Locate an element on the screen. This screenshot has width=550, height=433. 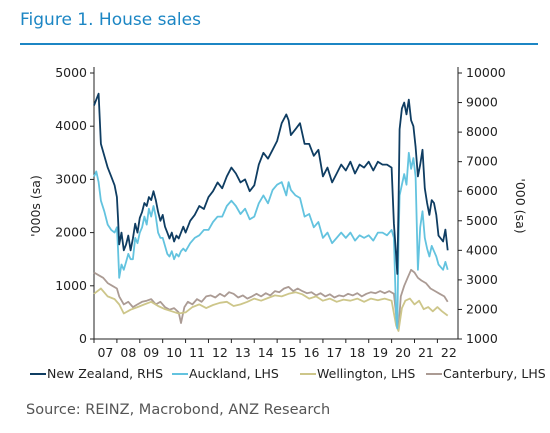
left-tick-label: 3000 is located at coordinates (71, 178).